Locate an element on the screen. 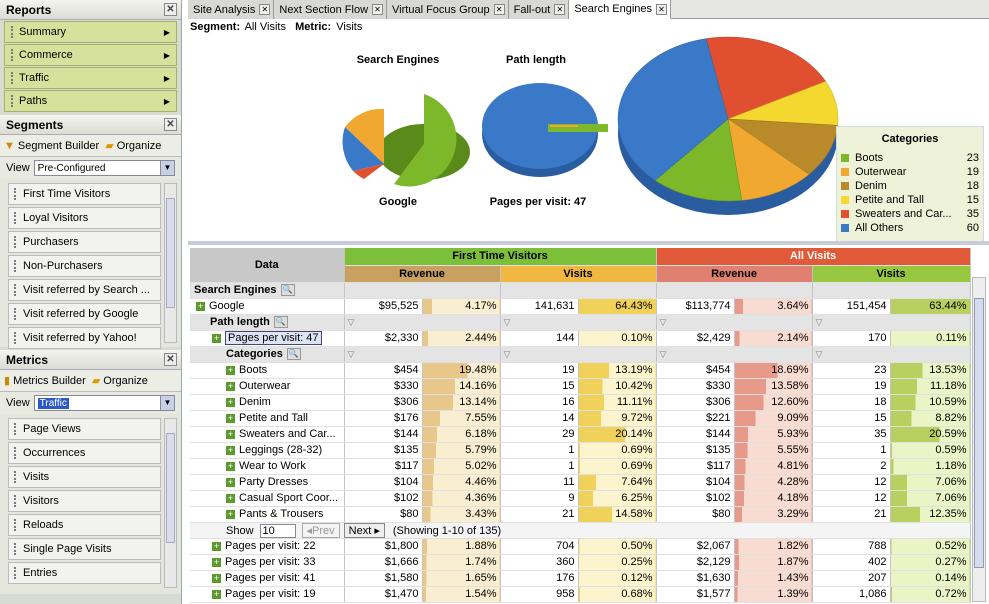 This screenshot has width=989, height=604. legend-item: All Others 60 is located at coordinates (910, 228).